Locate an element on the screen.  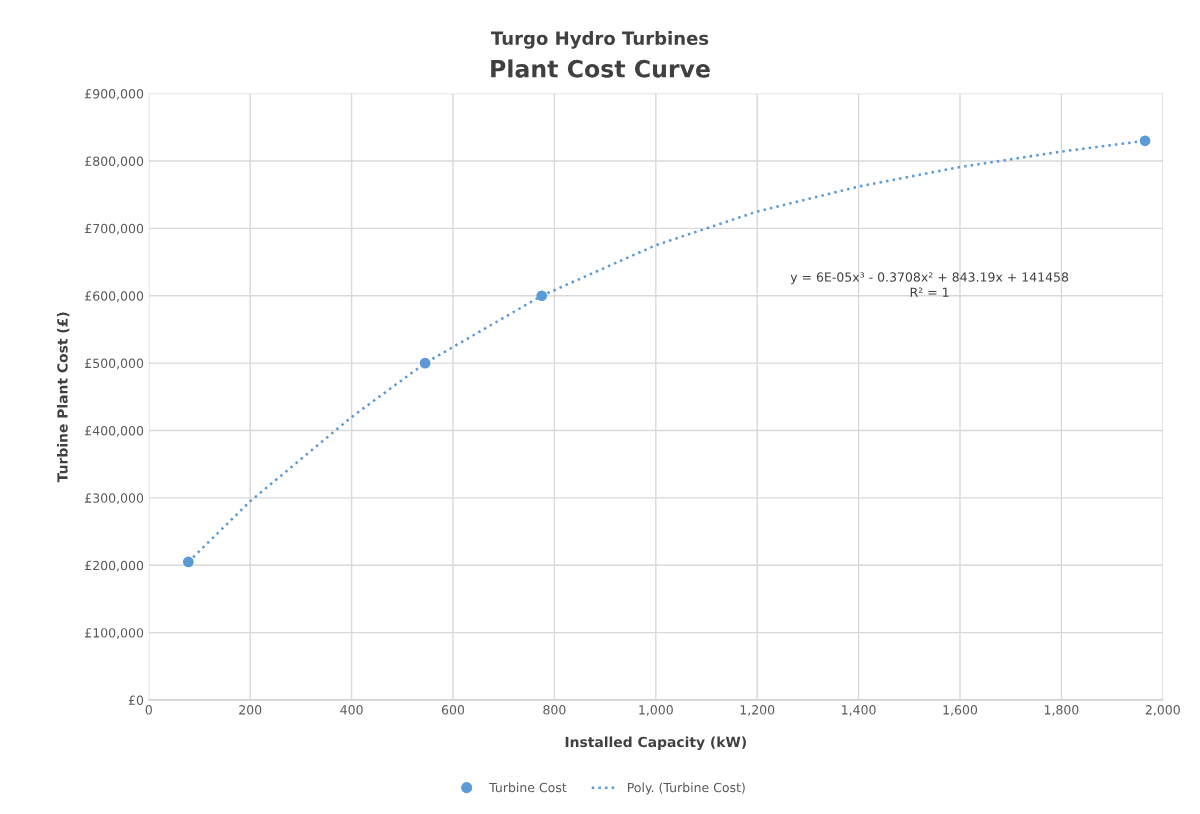
x-tick-label: 1,800 is located at coordinates (1061, 710).